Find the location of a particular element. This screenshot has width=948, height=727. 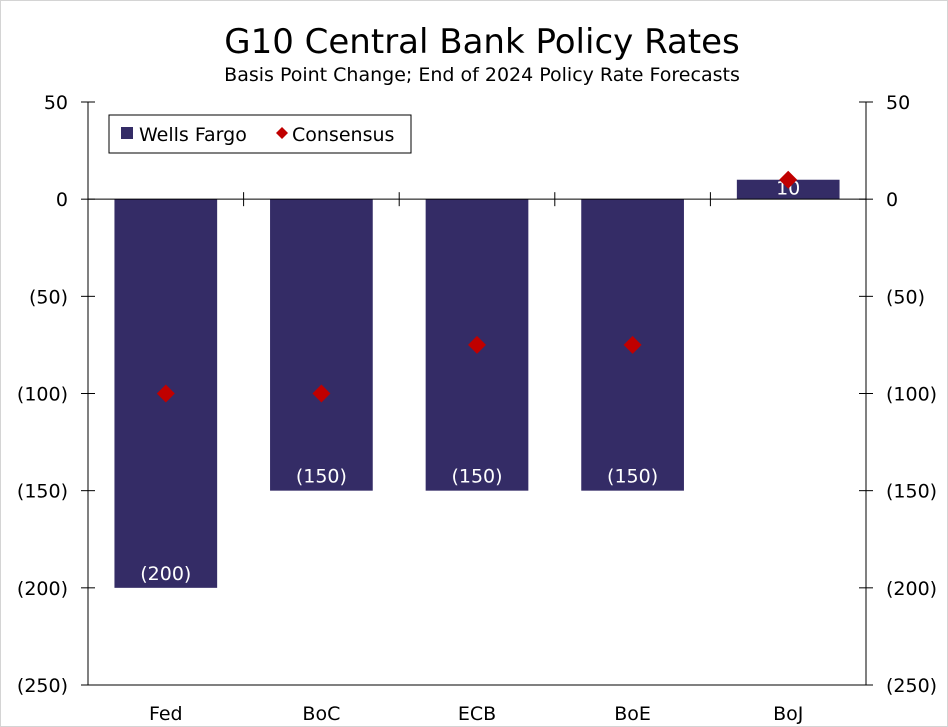

data-label-boe: (150) is located at coordinates (632, 477).